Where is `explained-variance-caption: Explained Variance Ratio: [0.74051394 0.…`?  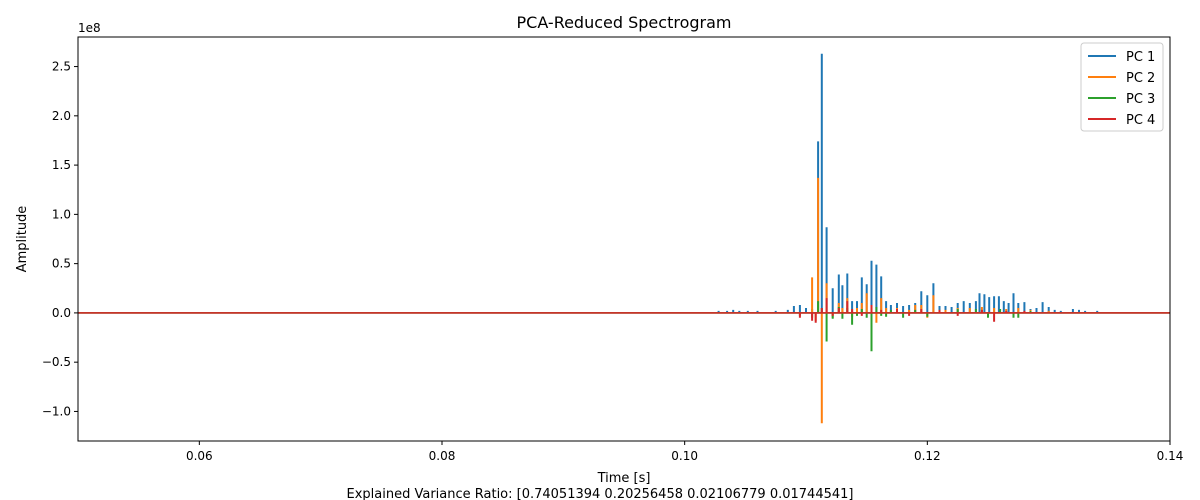 explained-variance-caption: Explained Variance Ratio: [0.74051394 0.… is located at coordinates (600, 493).